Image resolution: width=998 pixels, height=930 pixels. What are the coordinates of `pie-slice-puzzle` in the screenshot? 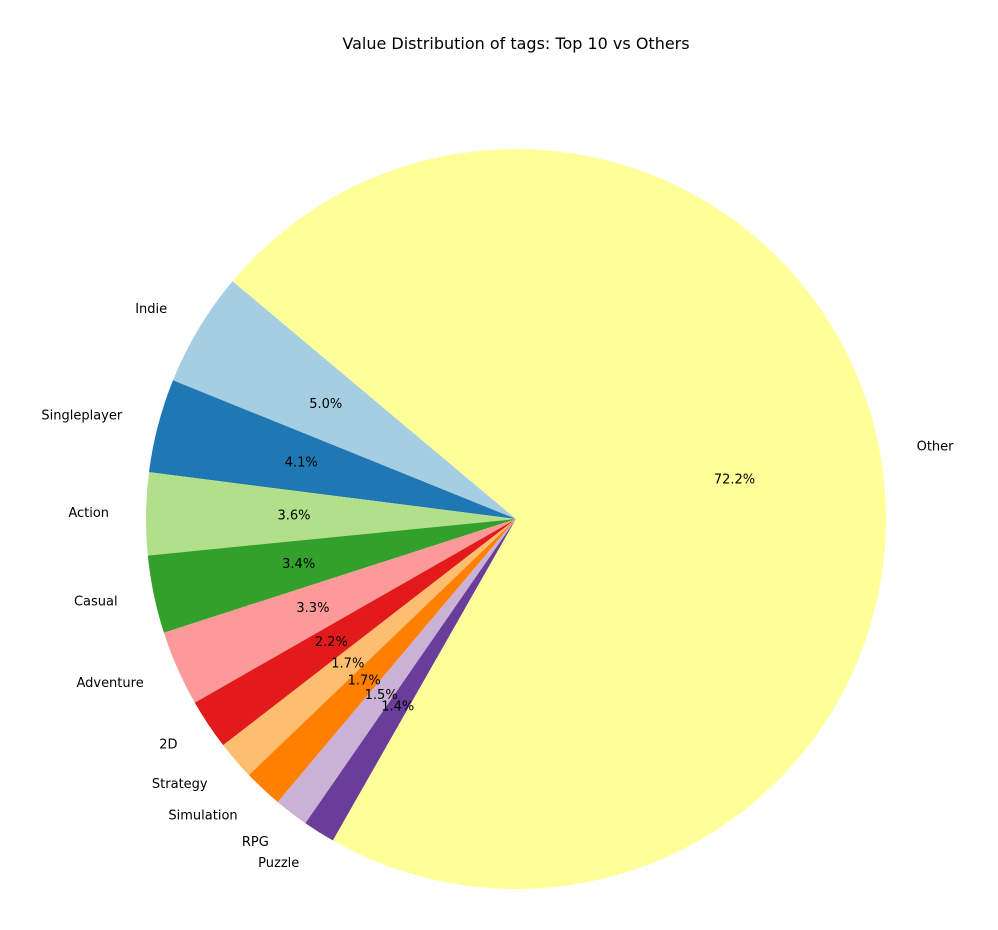 It's located at (410, 680).